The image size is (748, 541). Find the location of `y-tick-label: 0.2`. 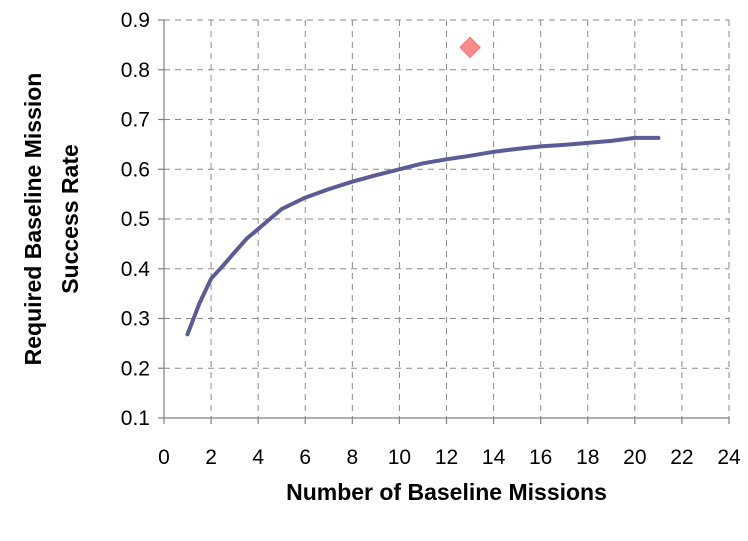

y-tick-label: 0.2 is located at coordinates (135, 368).